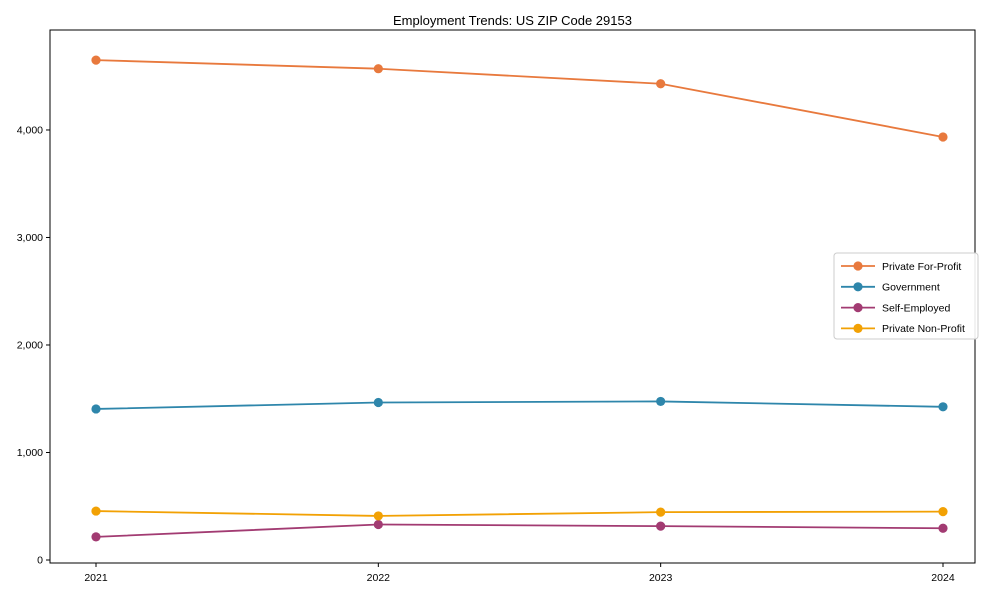 This screenshot has width=1000, height=600. What do you see at coordinates (943, 512) in the screenshot?
I see `data-point-private-non-profit-2024` at bounding box center [943, 512].